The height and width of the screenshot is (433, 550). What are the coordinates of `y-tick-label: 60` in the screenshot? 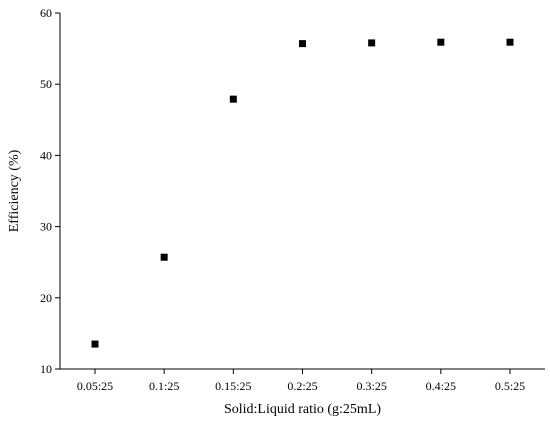 It's located at (46, 13).